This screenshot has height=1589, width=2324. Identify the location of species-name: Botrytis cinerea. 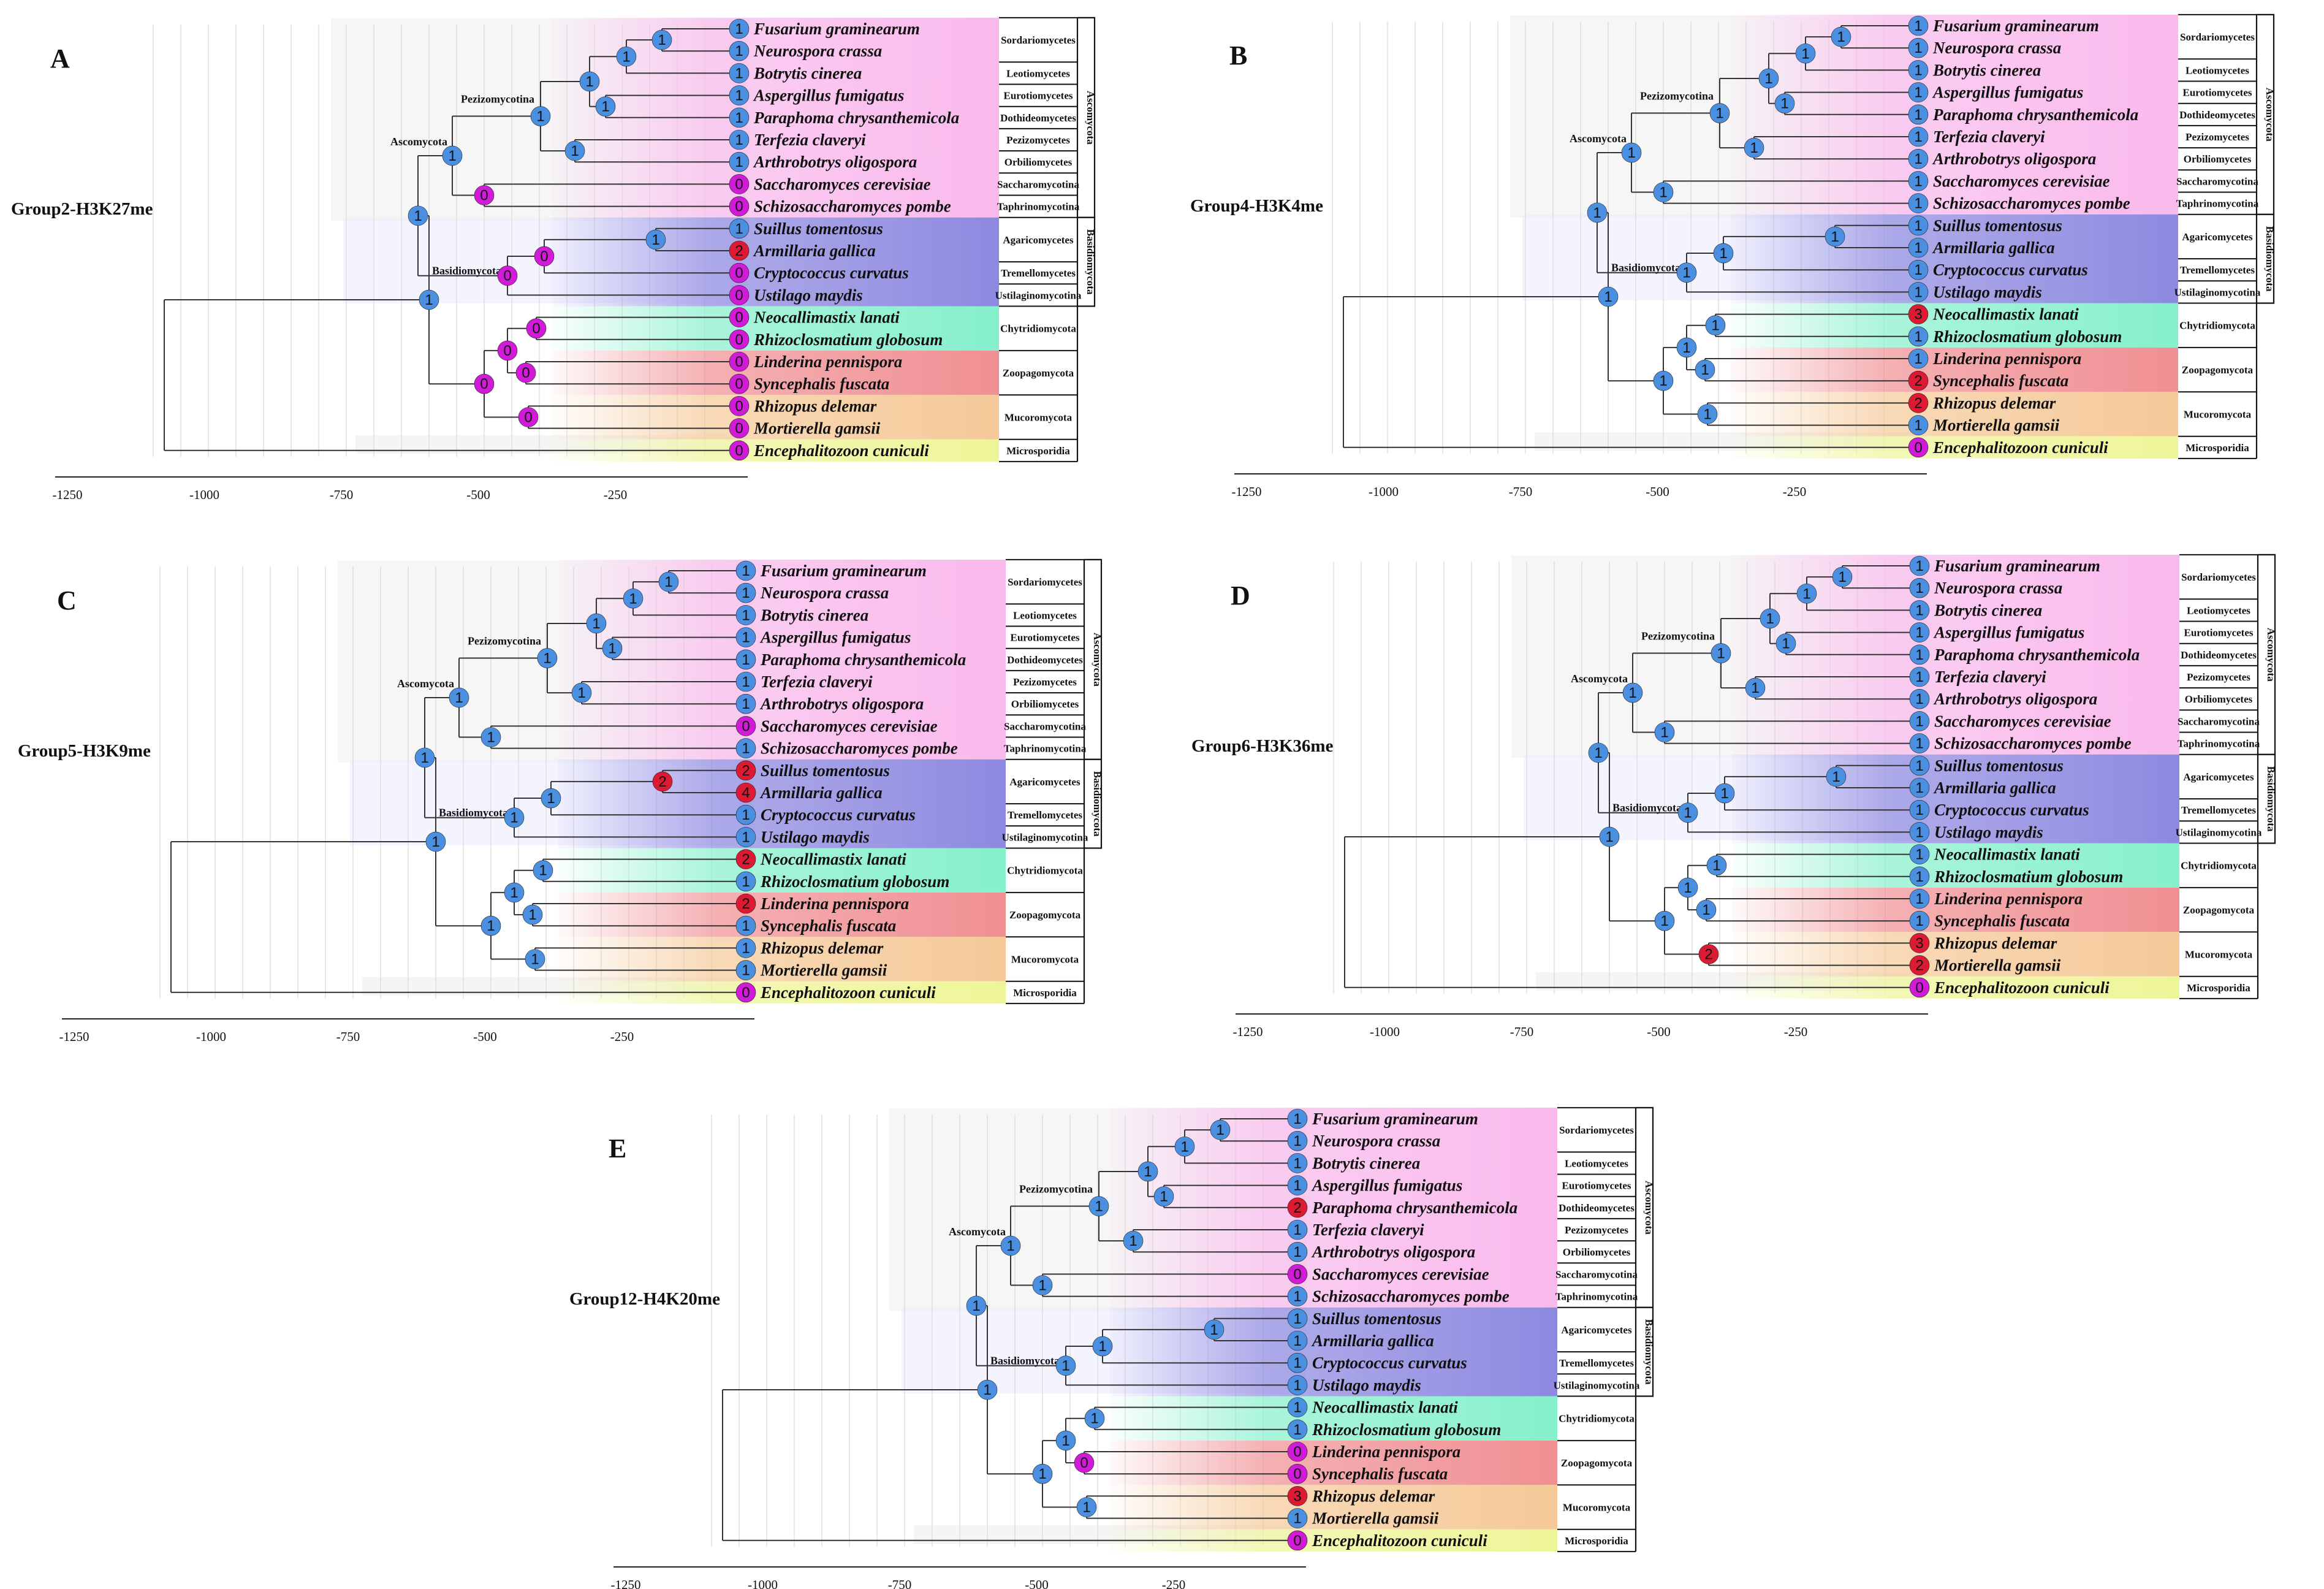
(807, 73).